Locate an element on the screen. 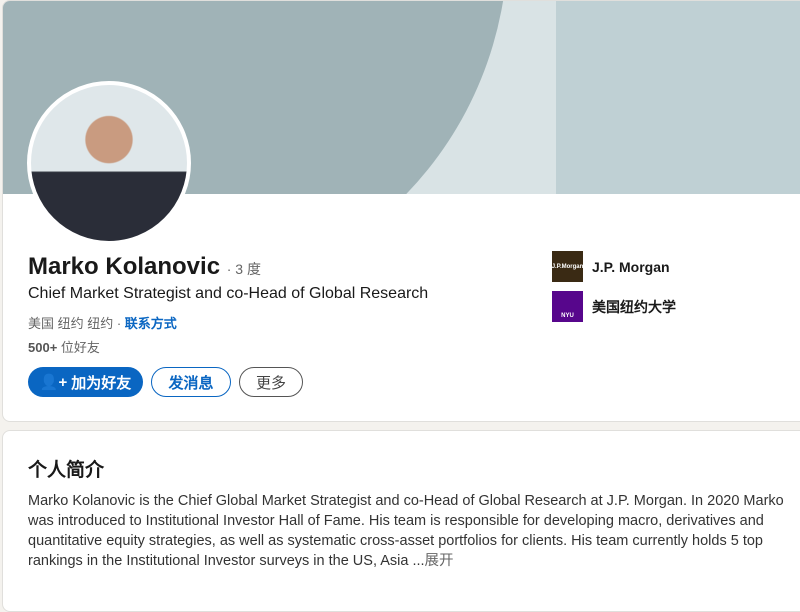 This screenshot has height=612, width=800. jpmorgan-logo: J.P.Morgan is located at coordinates (567, 266).